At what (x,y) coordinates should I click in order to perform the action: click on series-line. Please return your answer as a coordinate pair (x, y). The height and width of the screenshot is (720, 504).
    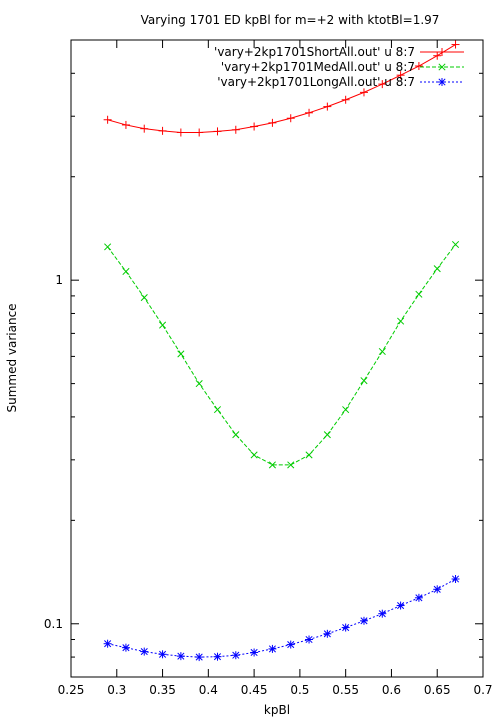
    Looking at the image, I should click on (281, 618).